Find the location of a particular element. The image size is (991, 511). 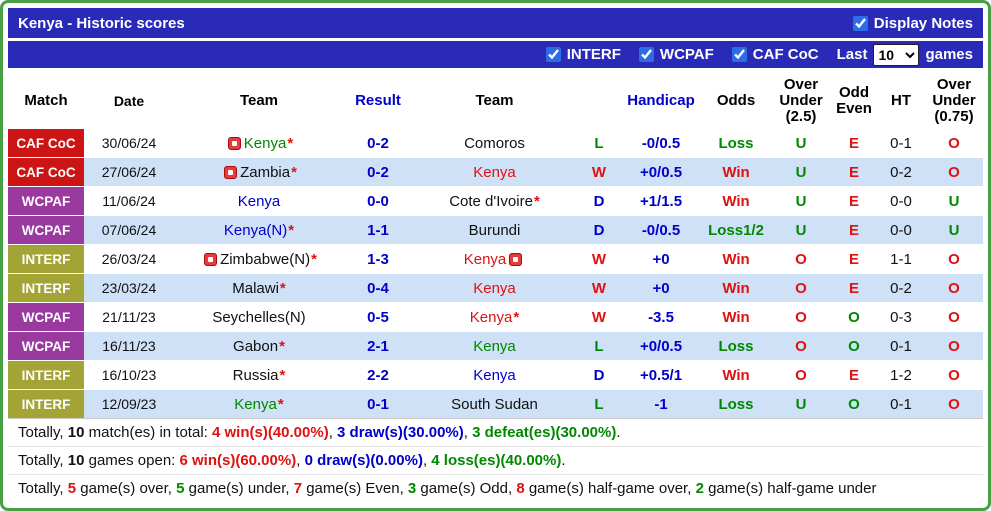

wcpaf-checkbox is located at coordinates (646, 54).